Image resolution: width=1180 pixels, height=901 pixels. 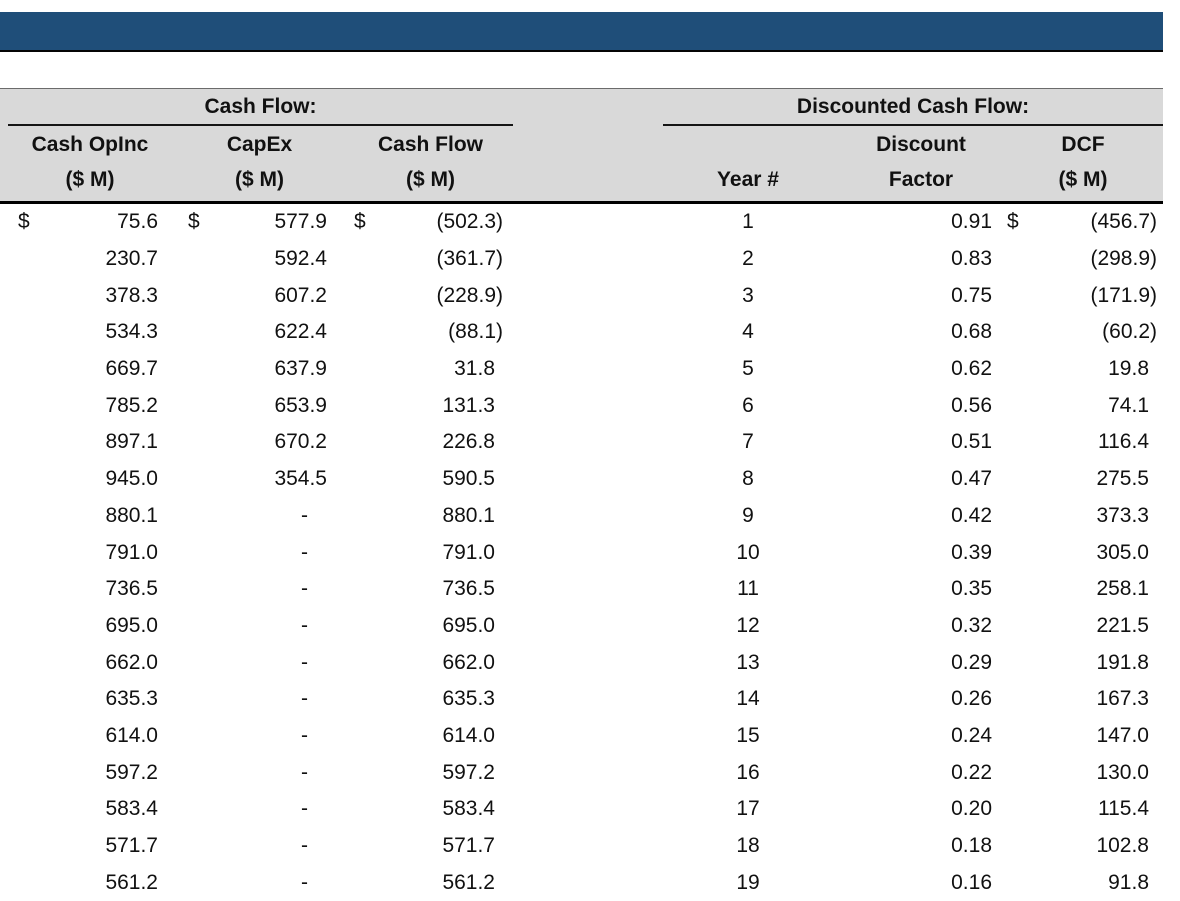 What do you see at coordinates (430, 259) in the screenshot?
I see `cash-flow-cell: (361.7)` at bounding box center [430, 259].